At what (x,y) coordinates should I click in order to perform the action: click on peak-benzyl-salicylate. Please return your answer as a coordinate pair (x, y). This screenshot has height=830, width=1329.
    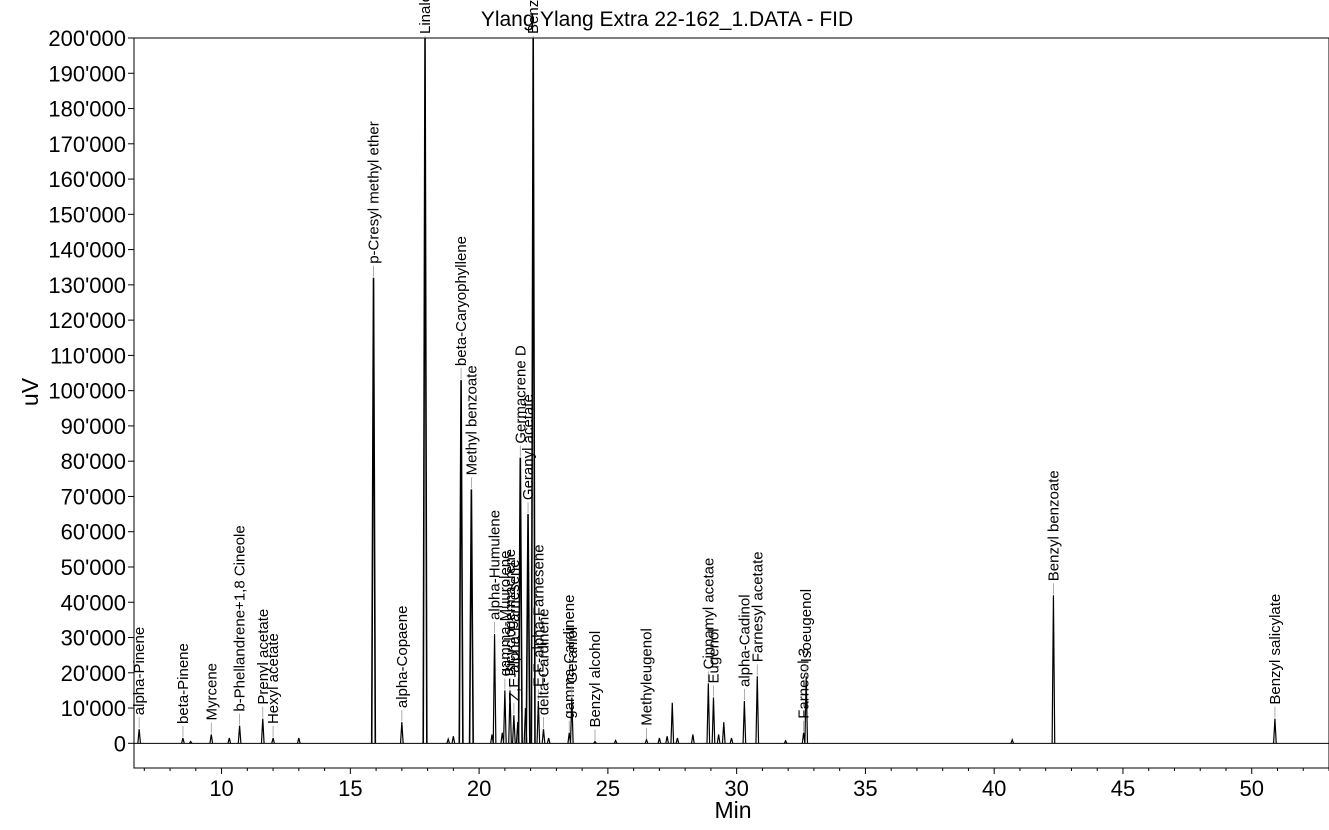
    Looking at the image, I should click on (1275, 731).